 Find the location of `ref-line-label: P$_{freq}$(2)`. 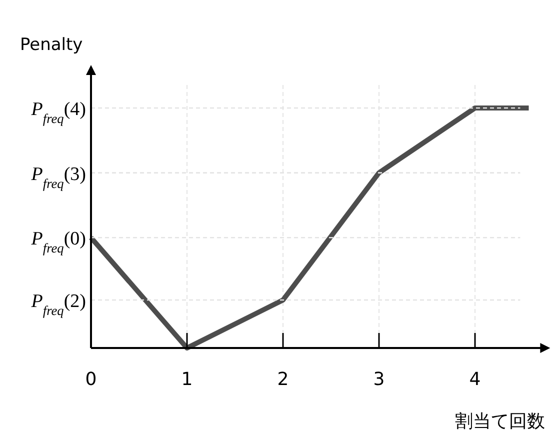

ref-line-label: P$_{freq}$(2) is located at coordinates (58, 304).